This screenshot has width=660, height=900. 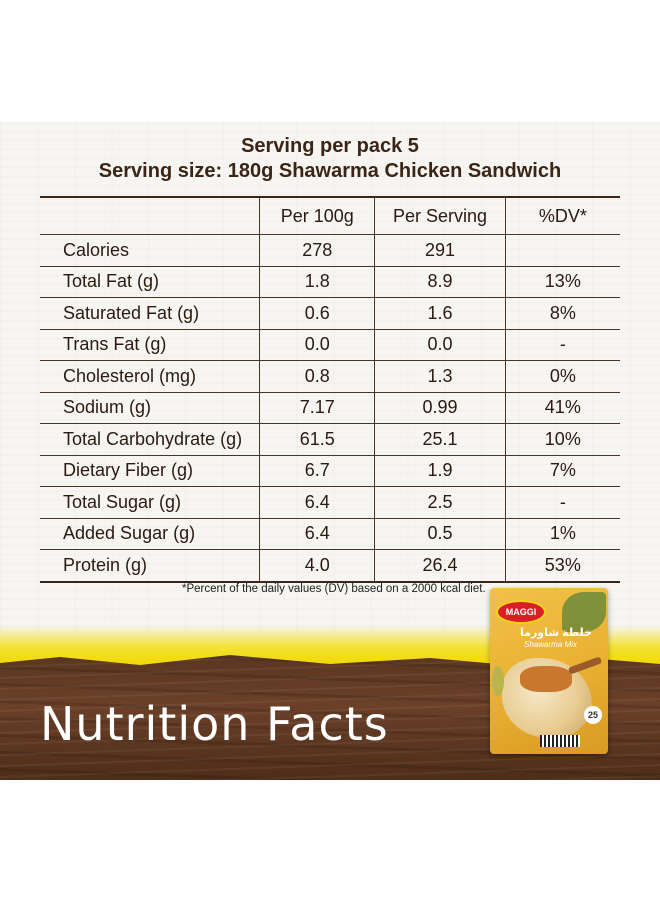 What do you see at coordinates (562, 408) in the screenshot?
I see `dv-value: 41%` at bounding box center [562, 408].